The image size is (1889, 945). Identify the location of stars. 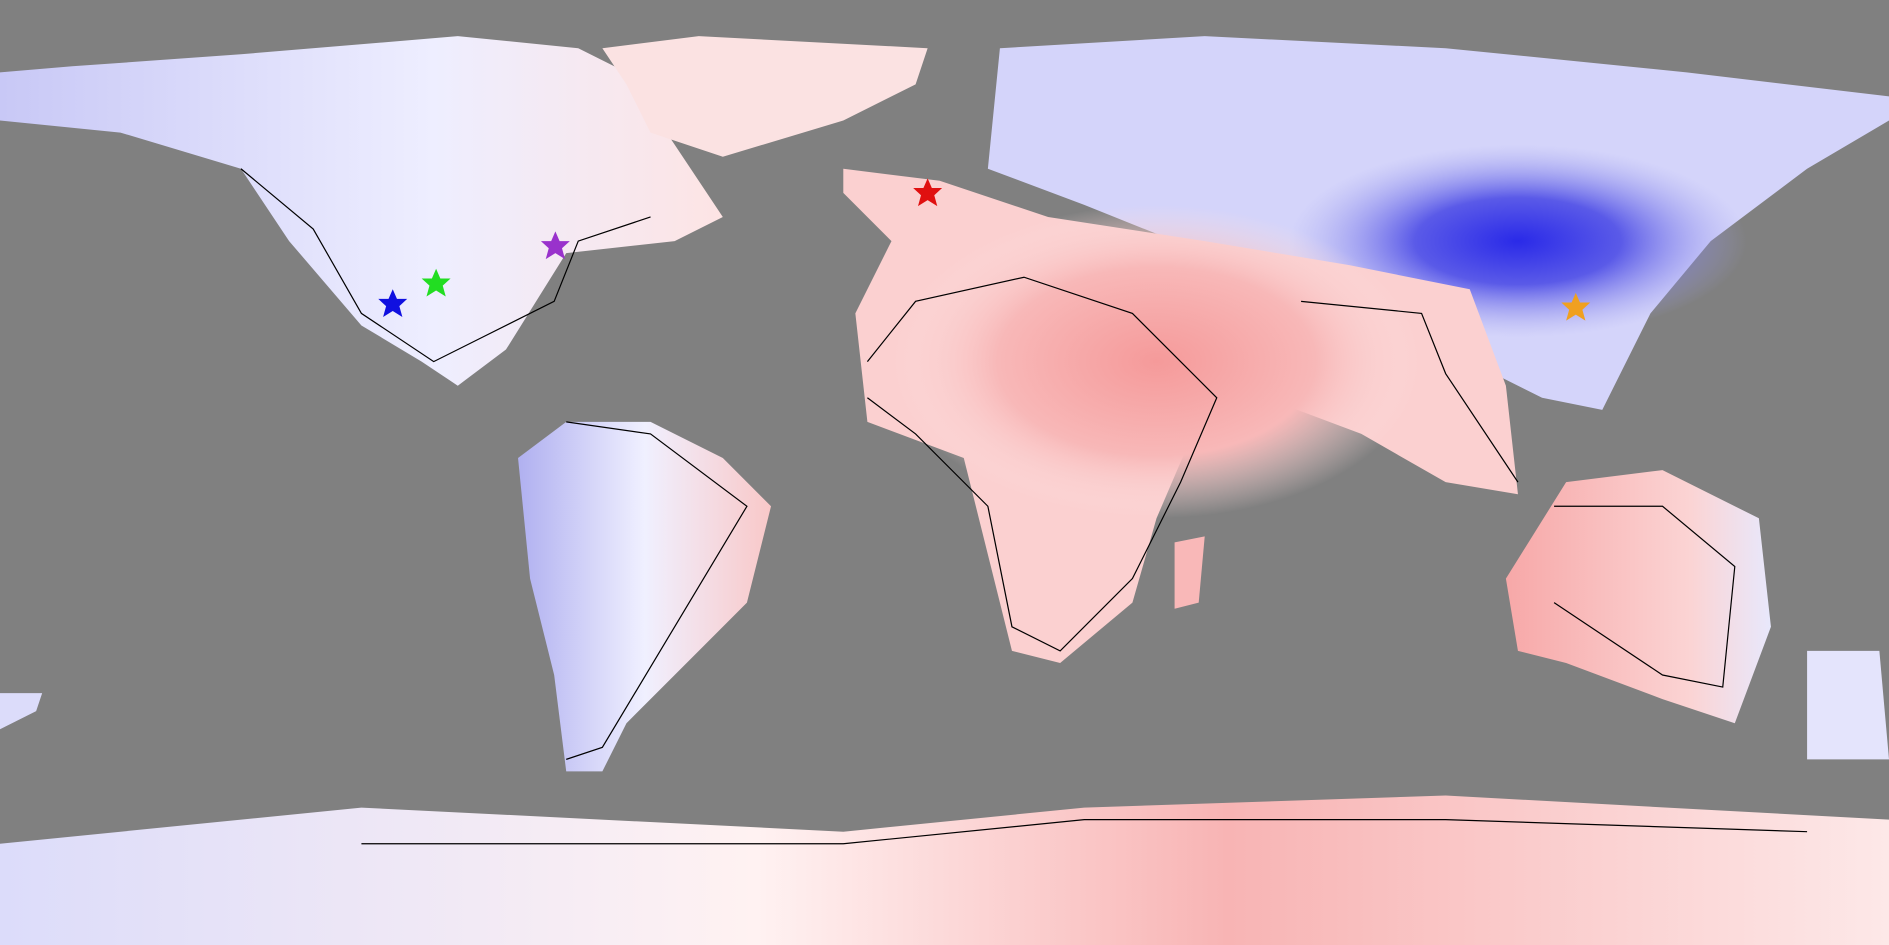
(984, 249).